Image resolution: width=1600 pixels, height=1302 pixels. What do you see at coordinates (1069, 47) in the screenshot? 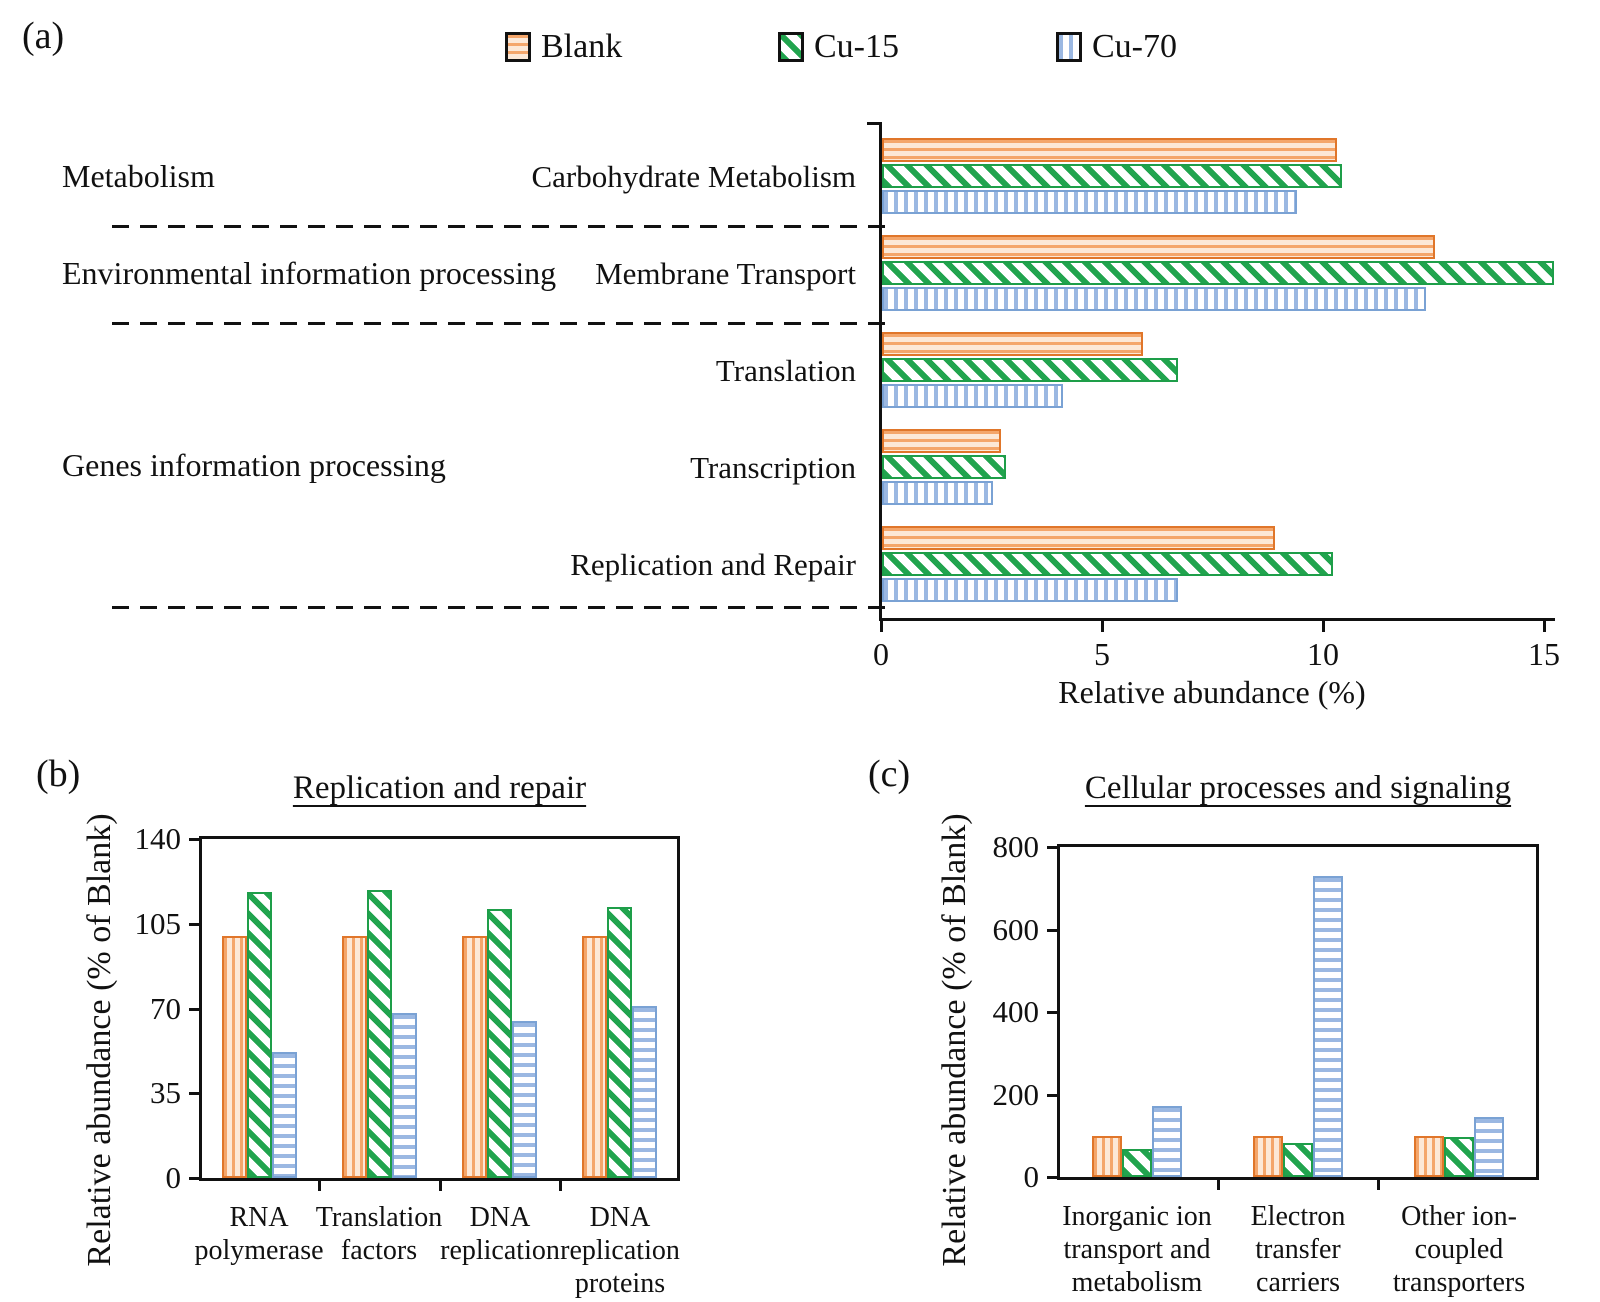
I see `cu70-swatch-icon` at bounding box center [1069, 47].